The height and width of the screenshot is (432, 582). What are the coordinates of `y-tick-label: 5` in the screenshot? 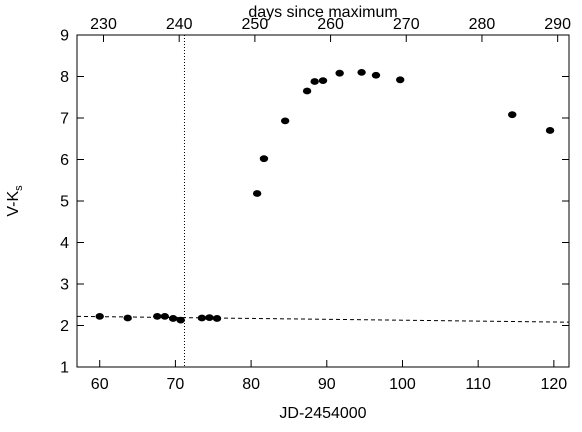 It's located at (64, 202).